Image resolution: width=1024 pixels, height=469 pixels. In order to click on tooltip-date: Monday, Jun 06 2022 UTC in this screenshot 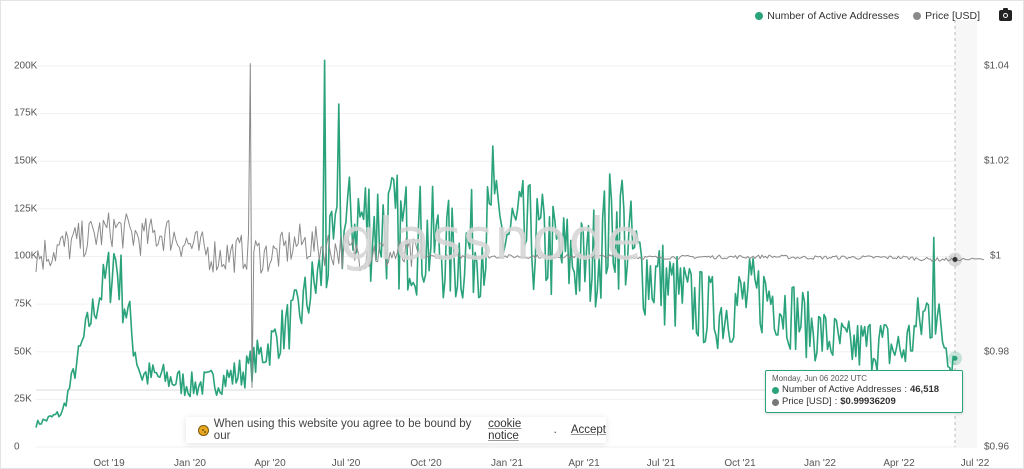, I will do `click(820, 378)`.